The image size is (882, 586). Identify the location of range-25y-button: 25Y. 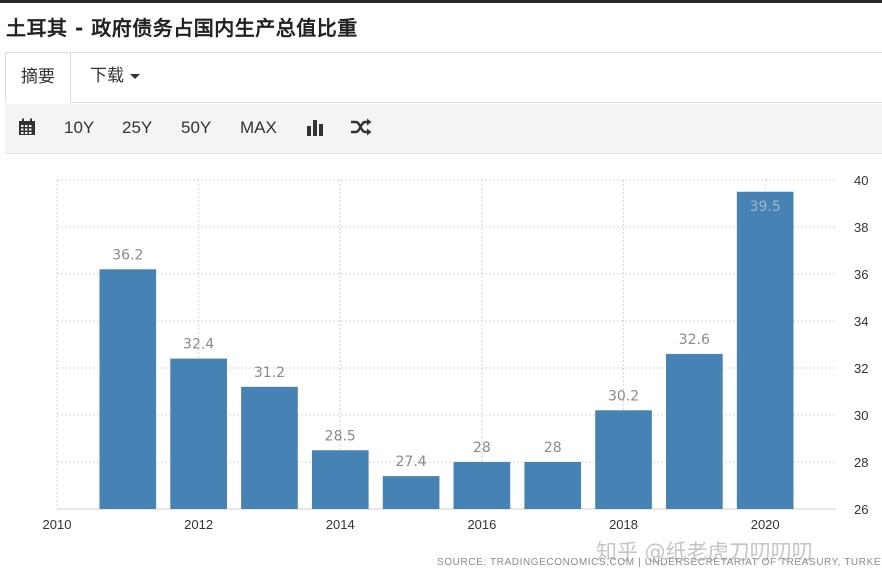
(137, 127).